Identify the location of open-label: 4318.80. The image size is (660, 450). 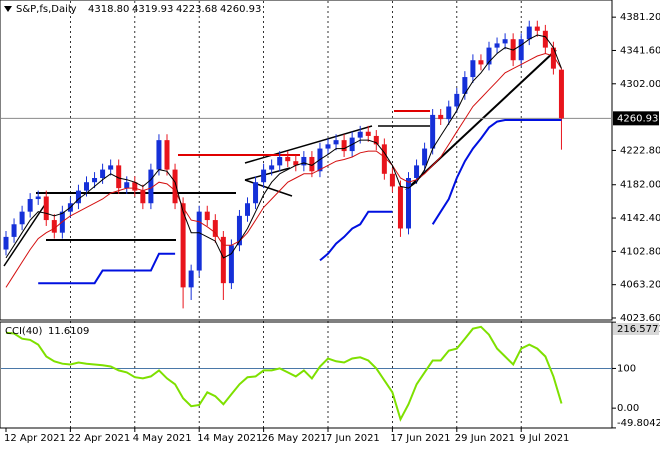
(108, 9).